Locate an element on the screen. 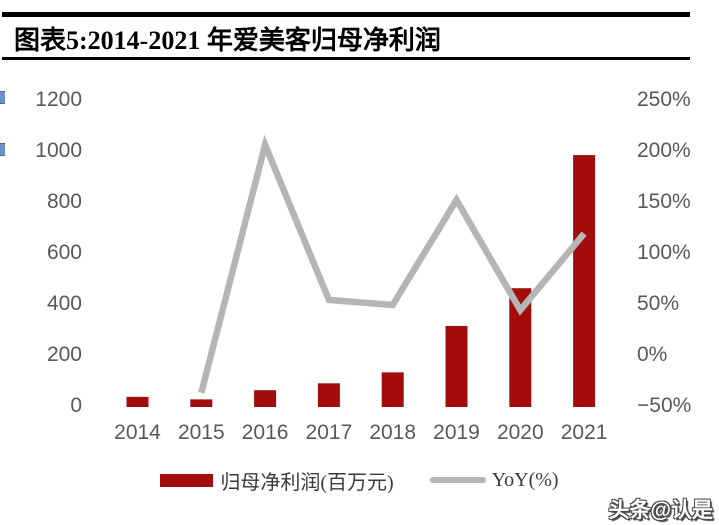 This screenshot has width=719, height=525. left-axis-tick-label: 400 is located at coordinates (64, 303).